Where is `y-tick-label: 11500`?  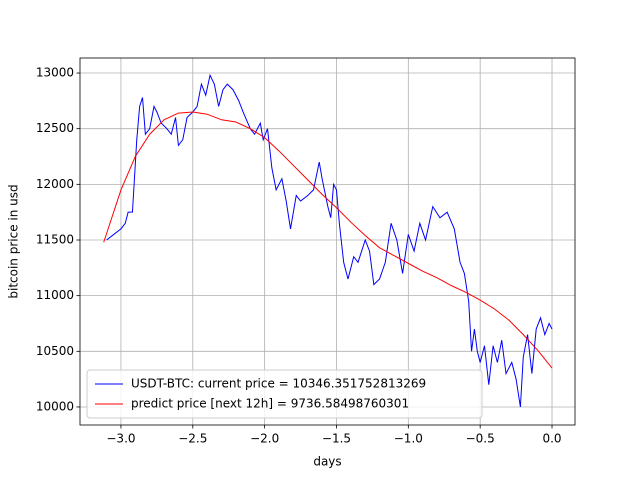 y-tick-label: 11500 is located at coordinates (55, 239).